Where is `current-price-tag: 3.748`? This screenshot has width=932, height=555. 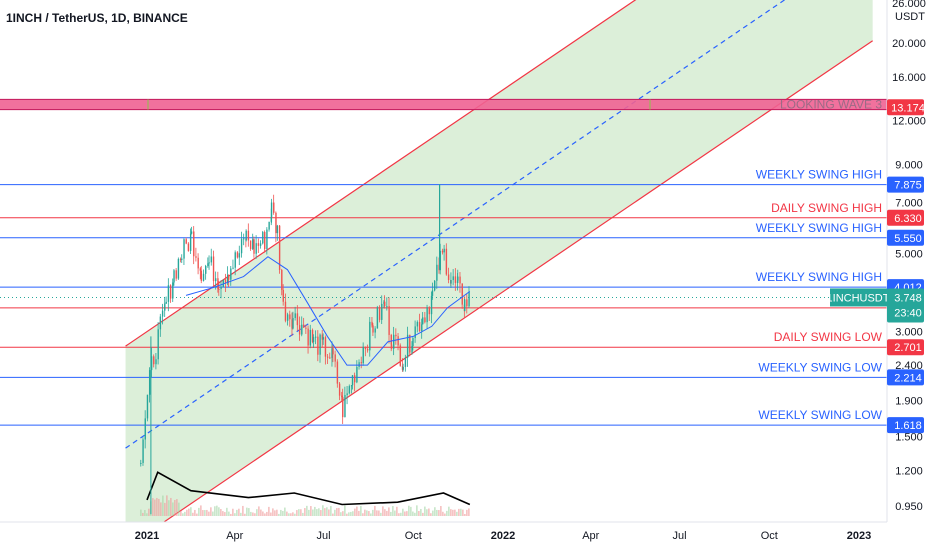
current-price-tag: 3.748 is located at coordinates (908, 298).